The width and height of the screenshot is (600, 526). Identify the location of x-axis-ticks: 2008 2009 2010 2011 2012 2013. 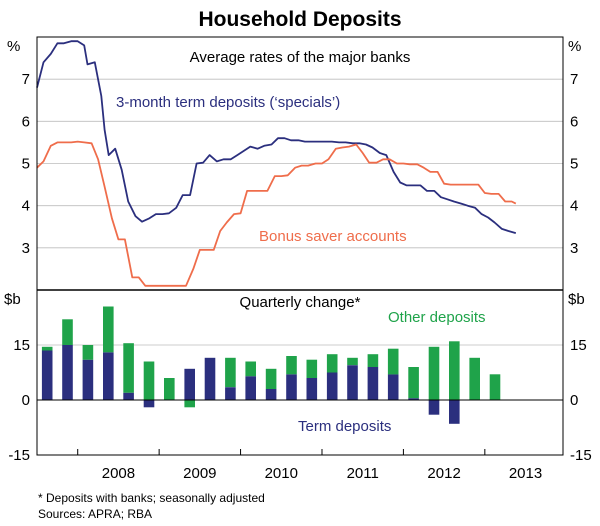
(309, 465).